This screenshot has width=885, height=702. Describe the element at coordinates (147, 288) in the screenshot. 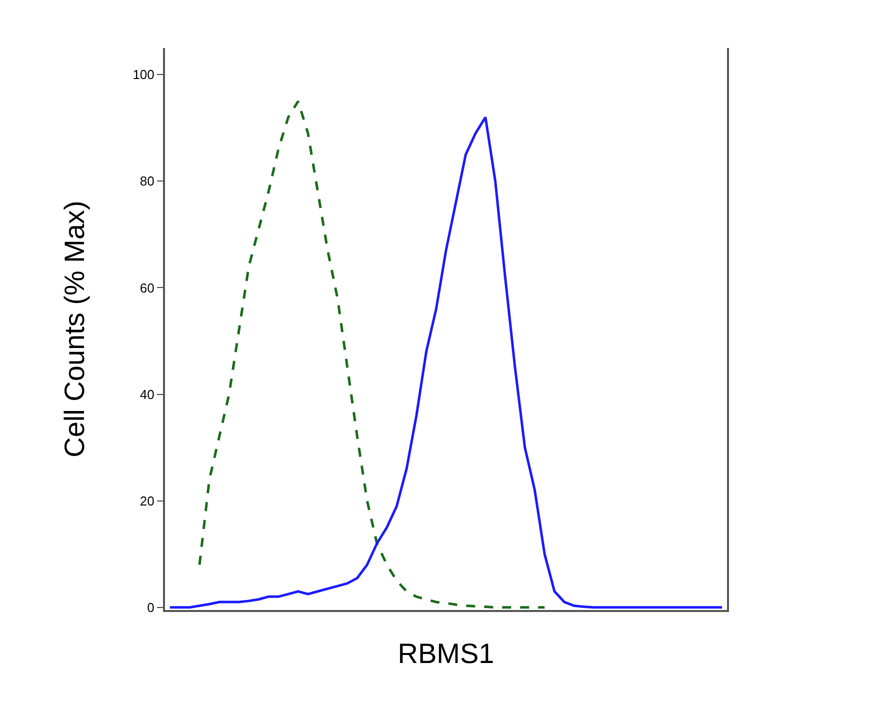

I see `y-tick-label: 60` at that location.